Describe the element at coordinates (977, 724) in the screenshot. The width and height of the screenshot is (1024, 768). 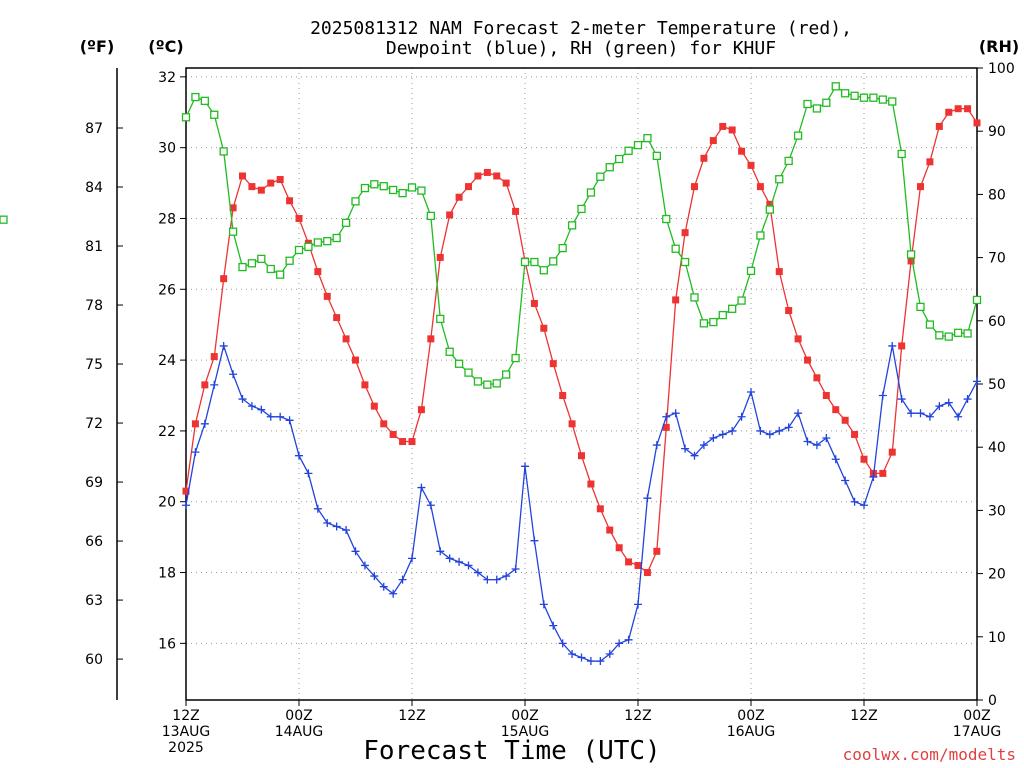
I see `time-tick-label: 00Z 17AUG` at that location.